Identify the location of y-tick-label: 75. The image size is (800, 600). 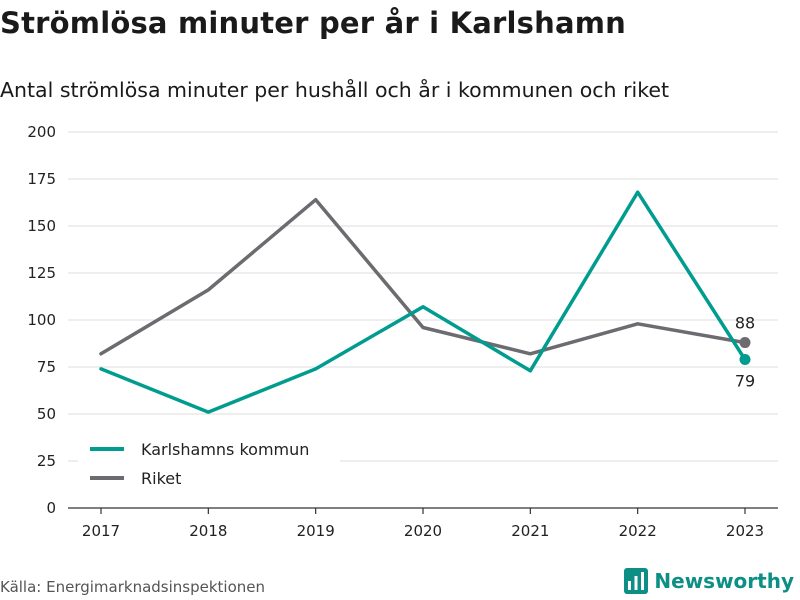
(46, 367).